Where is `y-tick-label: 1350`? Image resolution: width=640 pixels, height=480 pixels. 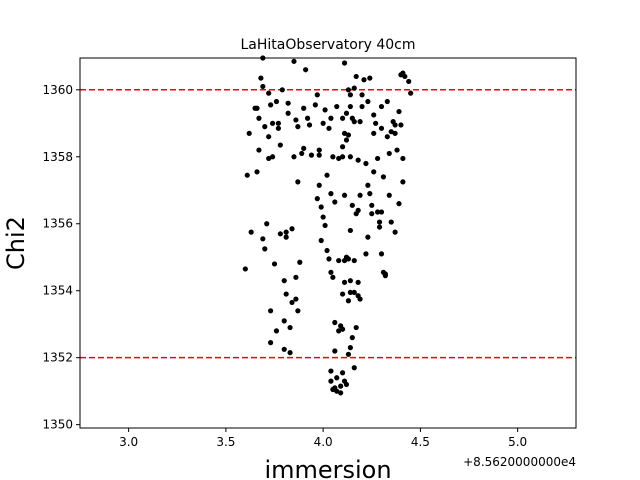
y-tick-label: 1350 is located at coordinates (57, 425).